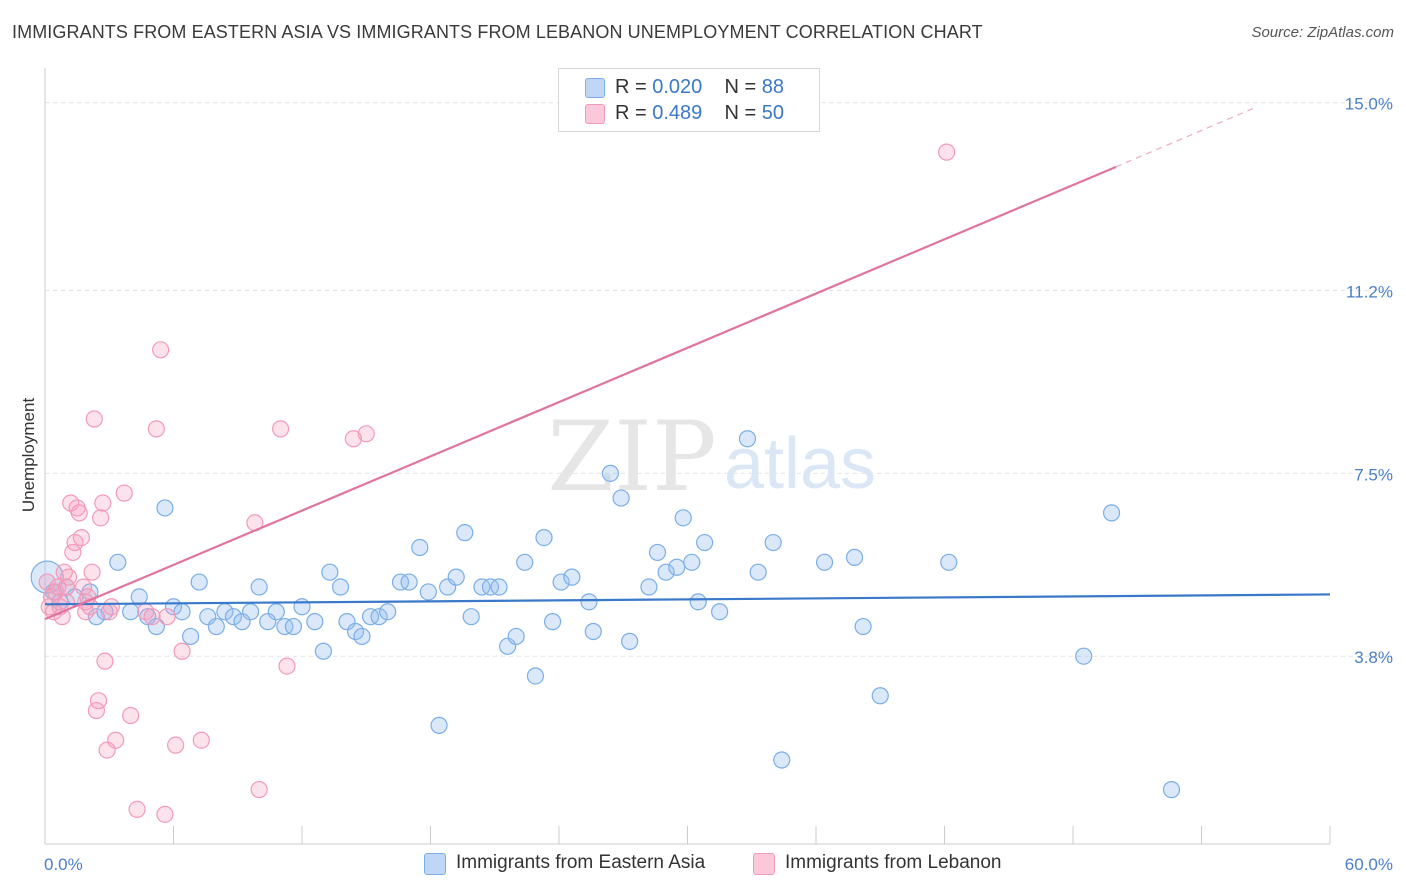 This screenshot has width=1406, height=892. Describe the element at coordinates (893, 862) in the screenshot. I see `bottom-legend-label-lebanon: Immigrants from Lebanon` at that location.